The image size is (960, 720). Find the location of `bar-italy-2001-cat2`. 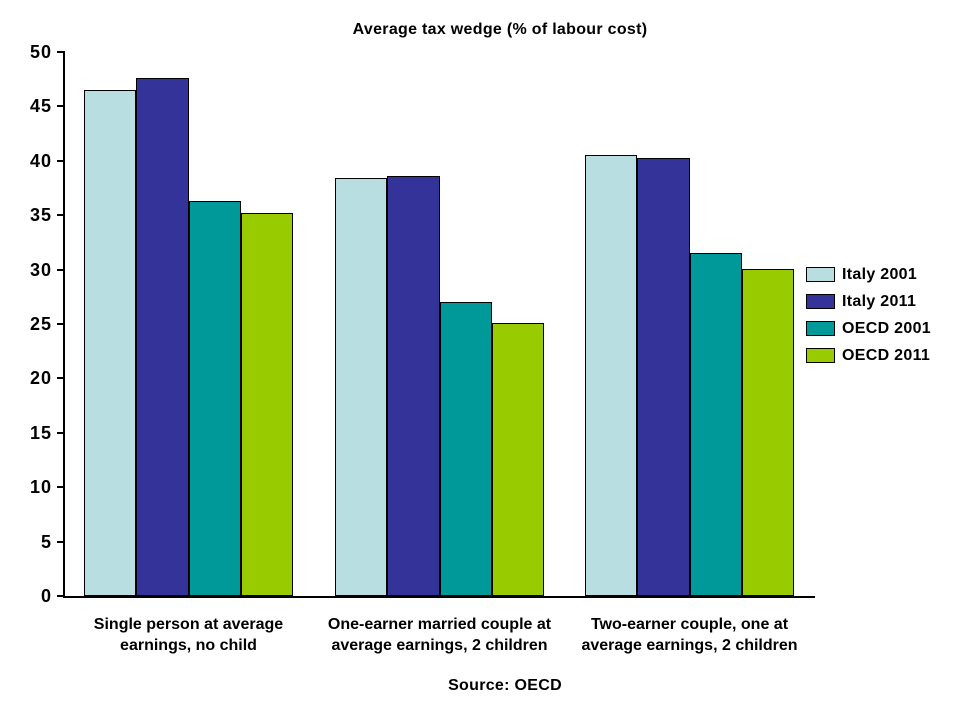

bar-italy-2001-cat2 is located at coordinates (361, 387).